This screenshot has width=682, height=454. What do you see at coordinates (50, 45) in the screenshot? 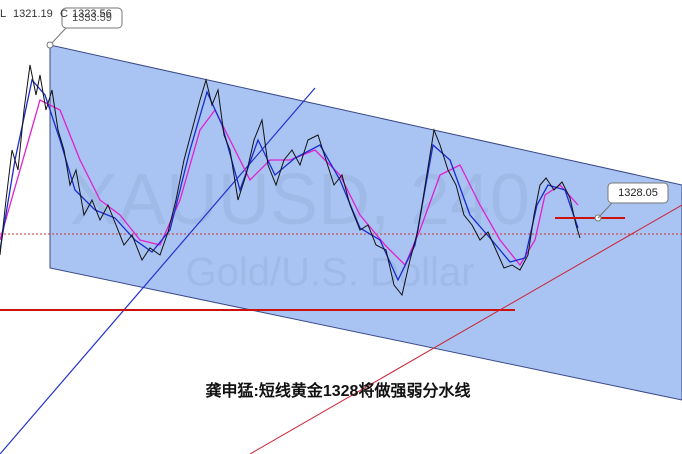
I see `callout-anchor` at bounding box center [50, 45].